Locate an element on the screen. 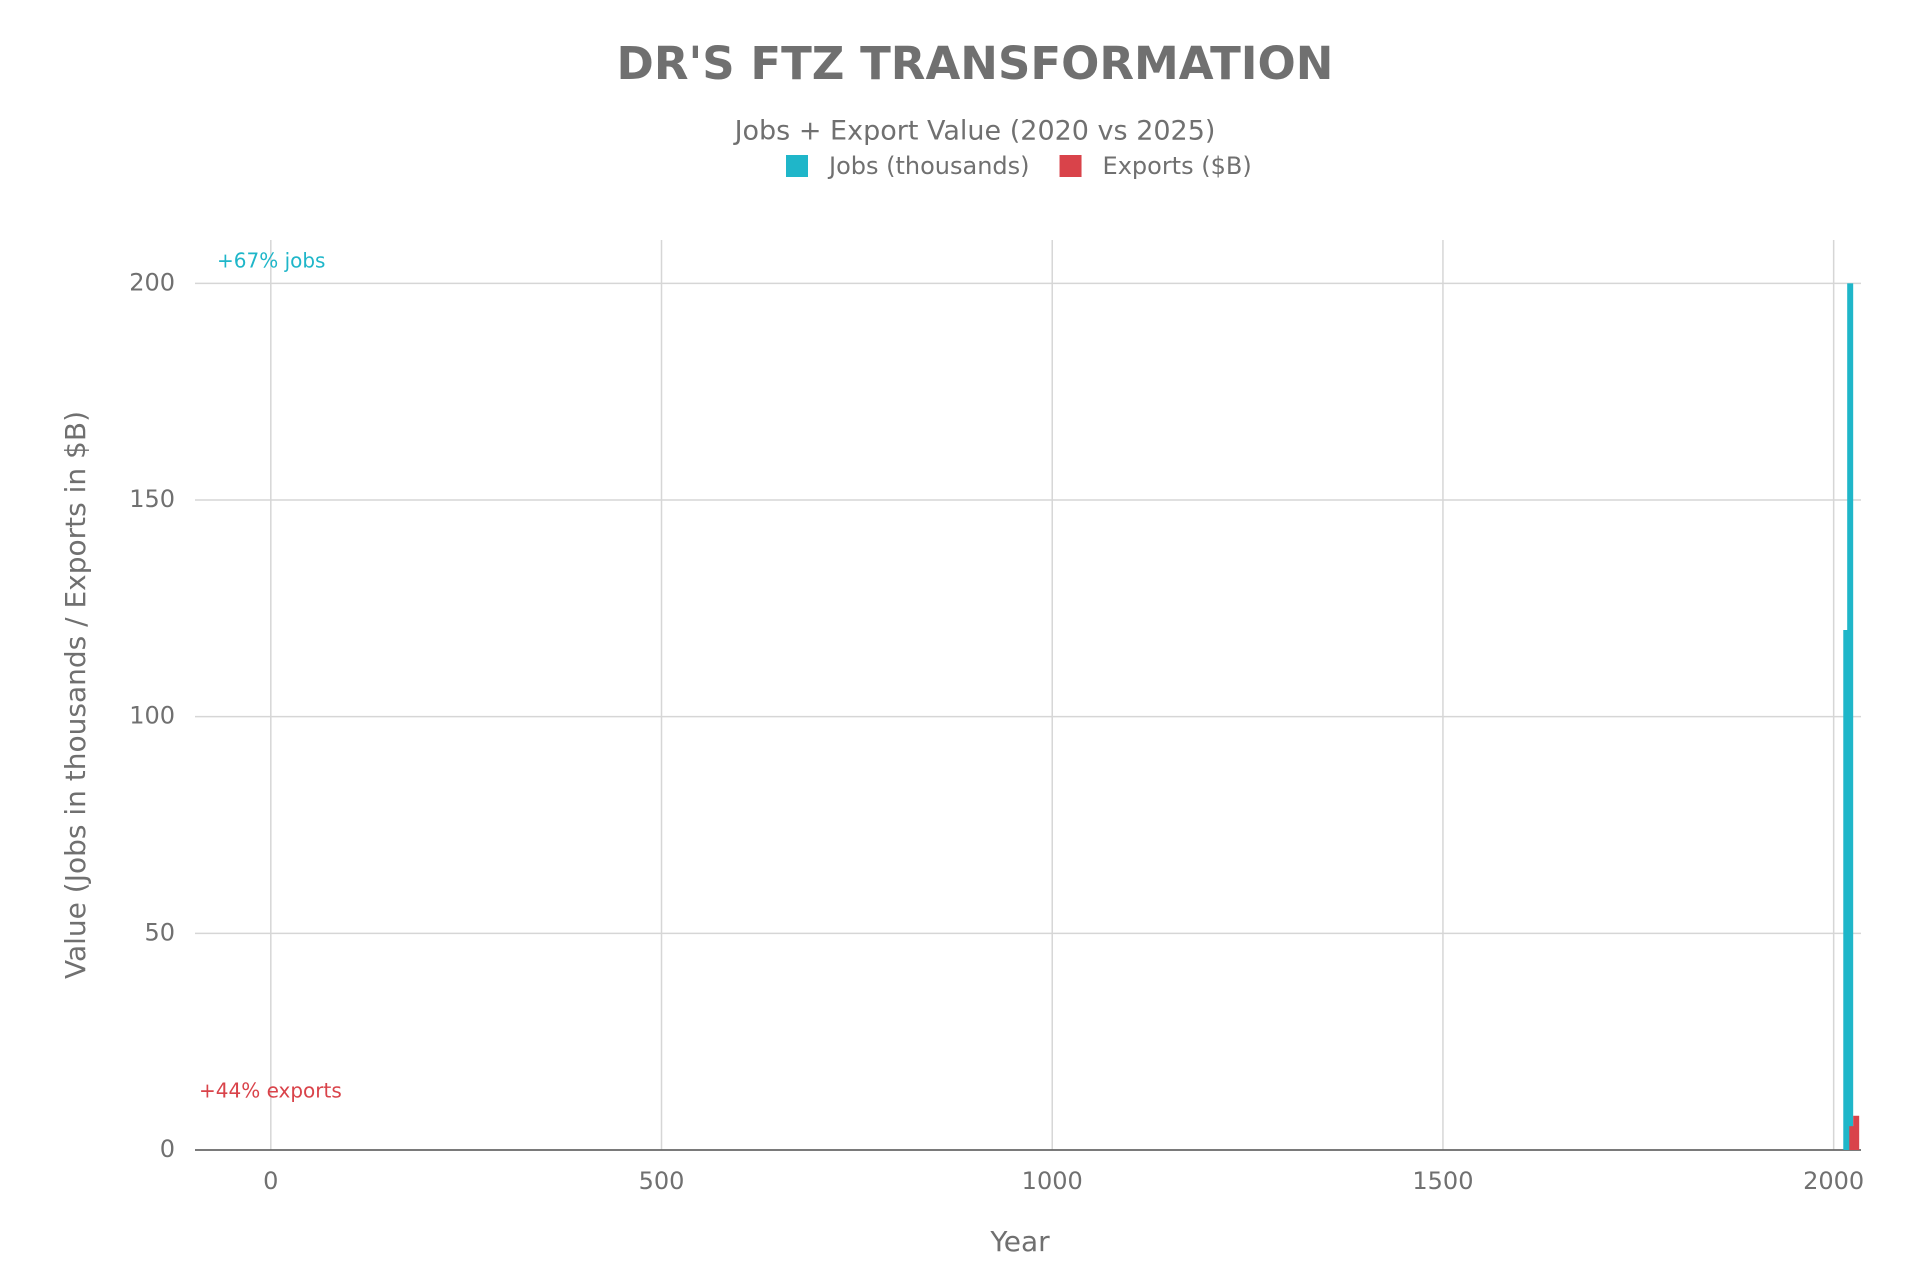 The height and width of the screenshot is (1280, 1920). legend-label: Jobs (thousands) is located at coordinates (928, 166).